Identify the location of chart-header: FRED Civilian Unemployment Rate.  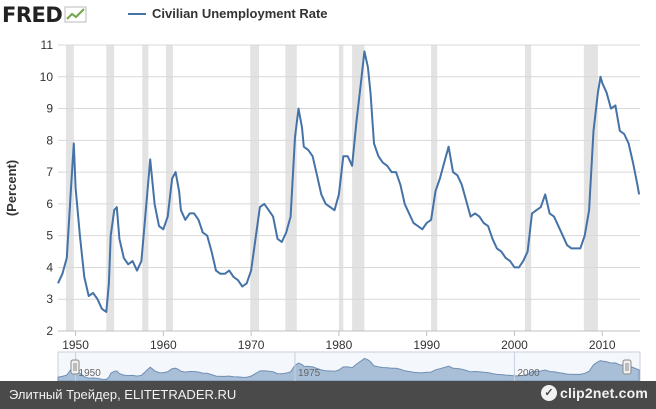
(328, 16).